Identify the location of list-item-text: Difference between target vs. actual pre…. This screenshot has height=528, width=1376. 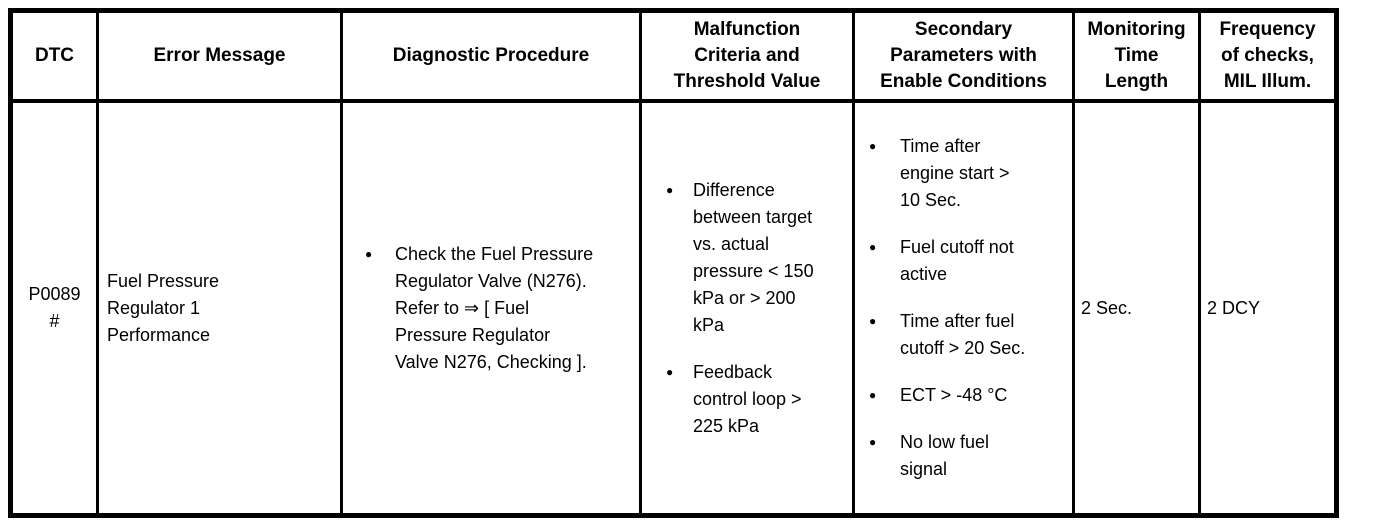
(753, 257).